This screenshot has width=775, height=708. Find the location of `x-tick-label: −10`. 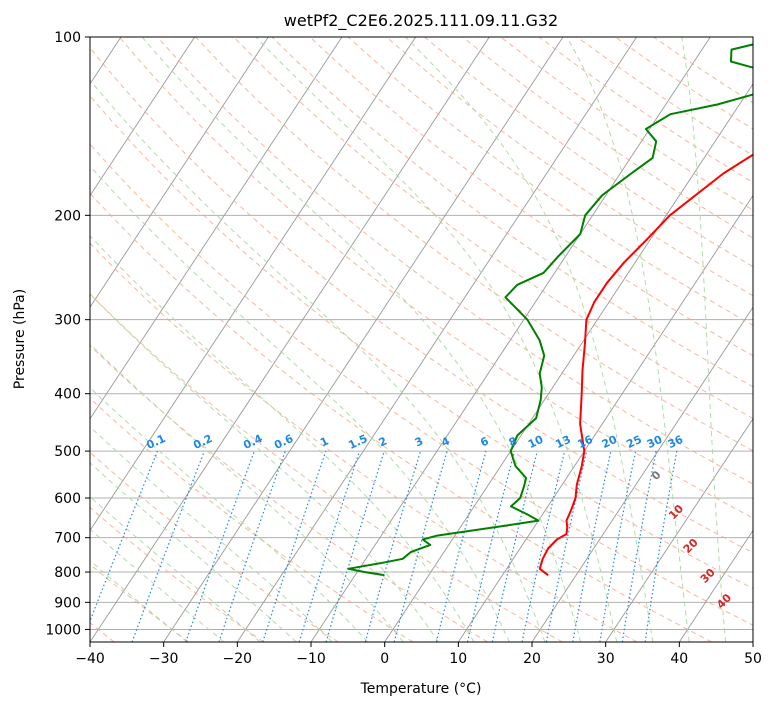

x-tick-label: −10 is located at coordinates (311, 659).